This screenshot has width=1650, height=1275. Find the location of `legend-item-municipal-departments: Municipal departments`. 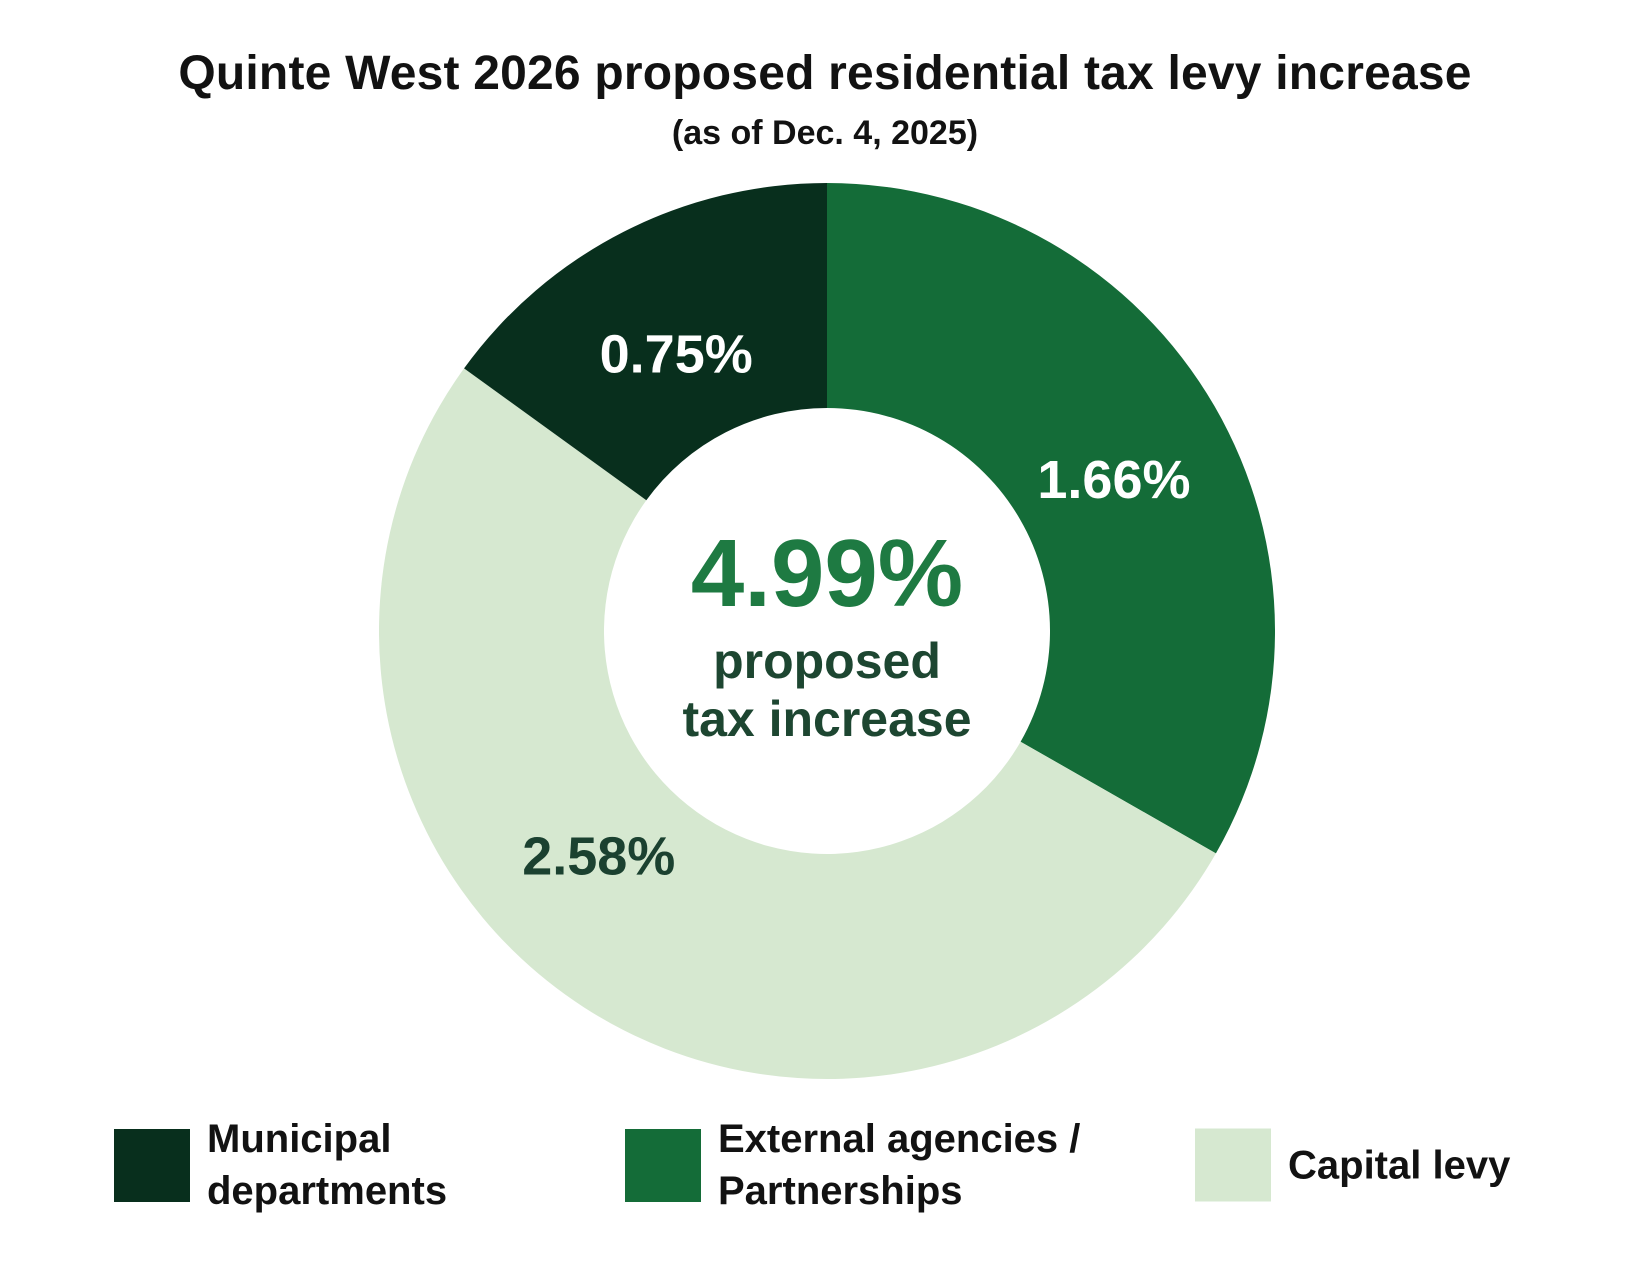

legend-item-municipal-departments: Municipal departments is located at coordinates (280, 1165).